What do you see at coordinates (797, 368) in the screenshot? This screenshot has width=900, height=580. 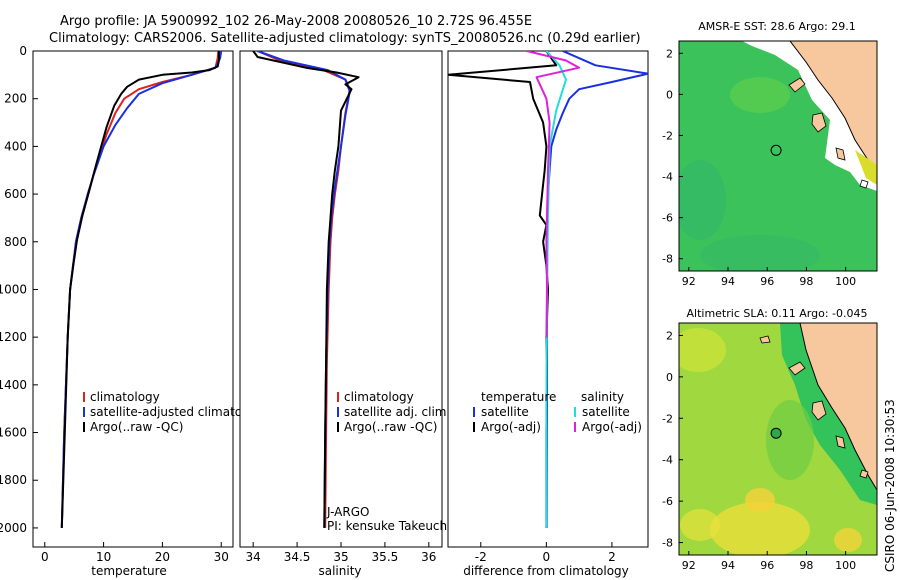 I see `sla-island-simeulue` at bounding box center [797, 368].